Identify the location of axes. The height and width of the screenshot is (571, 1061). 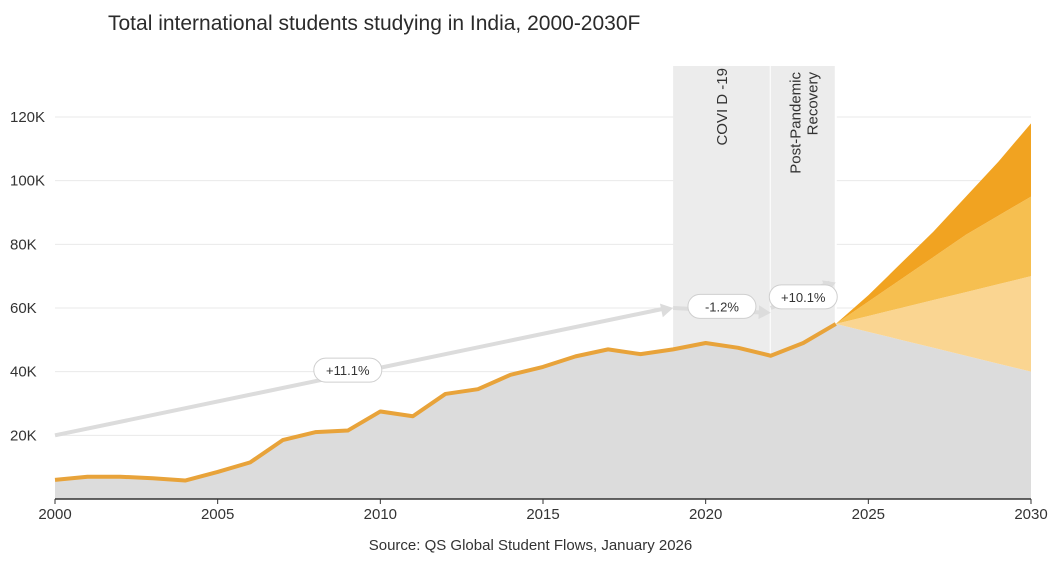
(543, 501).